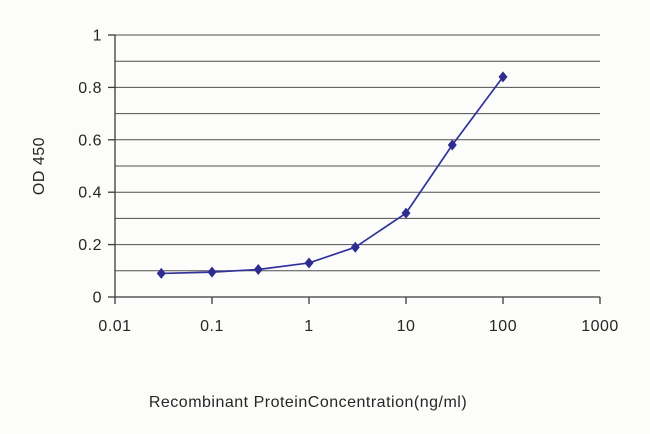 Image resolution: width=650 pixels, height=434 pixels. Describe the element at coordinates (97, 298) in the screenshot. I see `y-tick-label: 0` at that location.